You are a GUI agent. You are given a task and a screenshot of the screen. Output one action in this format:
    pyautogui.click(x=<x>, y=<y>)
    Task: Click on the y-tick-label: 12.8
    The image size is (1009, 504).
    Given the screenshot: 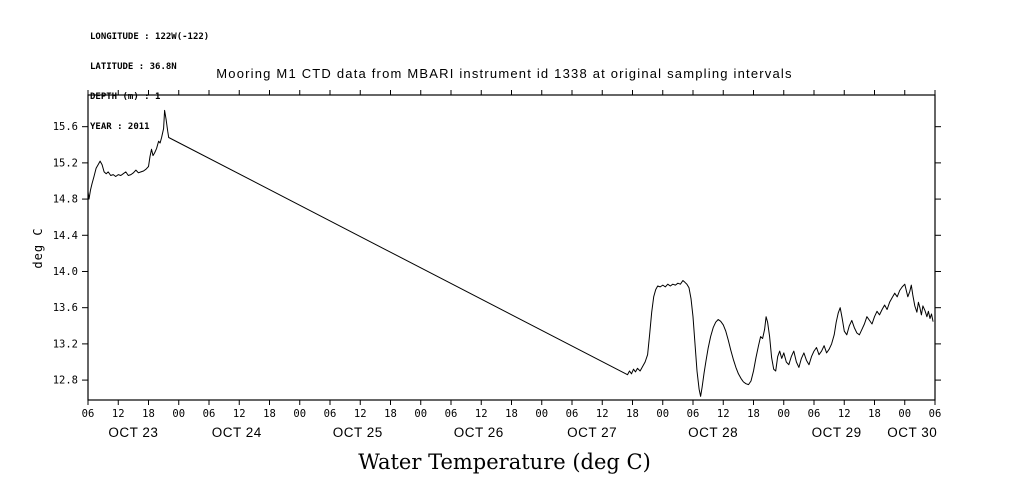 What is the action you would take?
    pyautogui.click(x=65, y=381)
    